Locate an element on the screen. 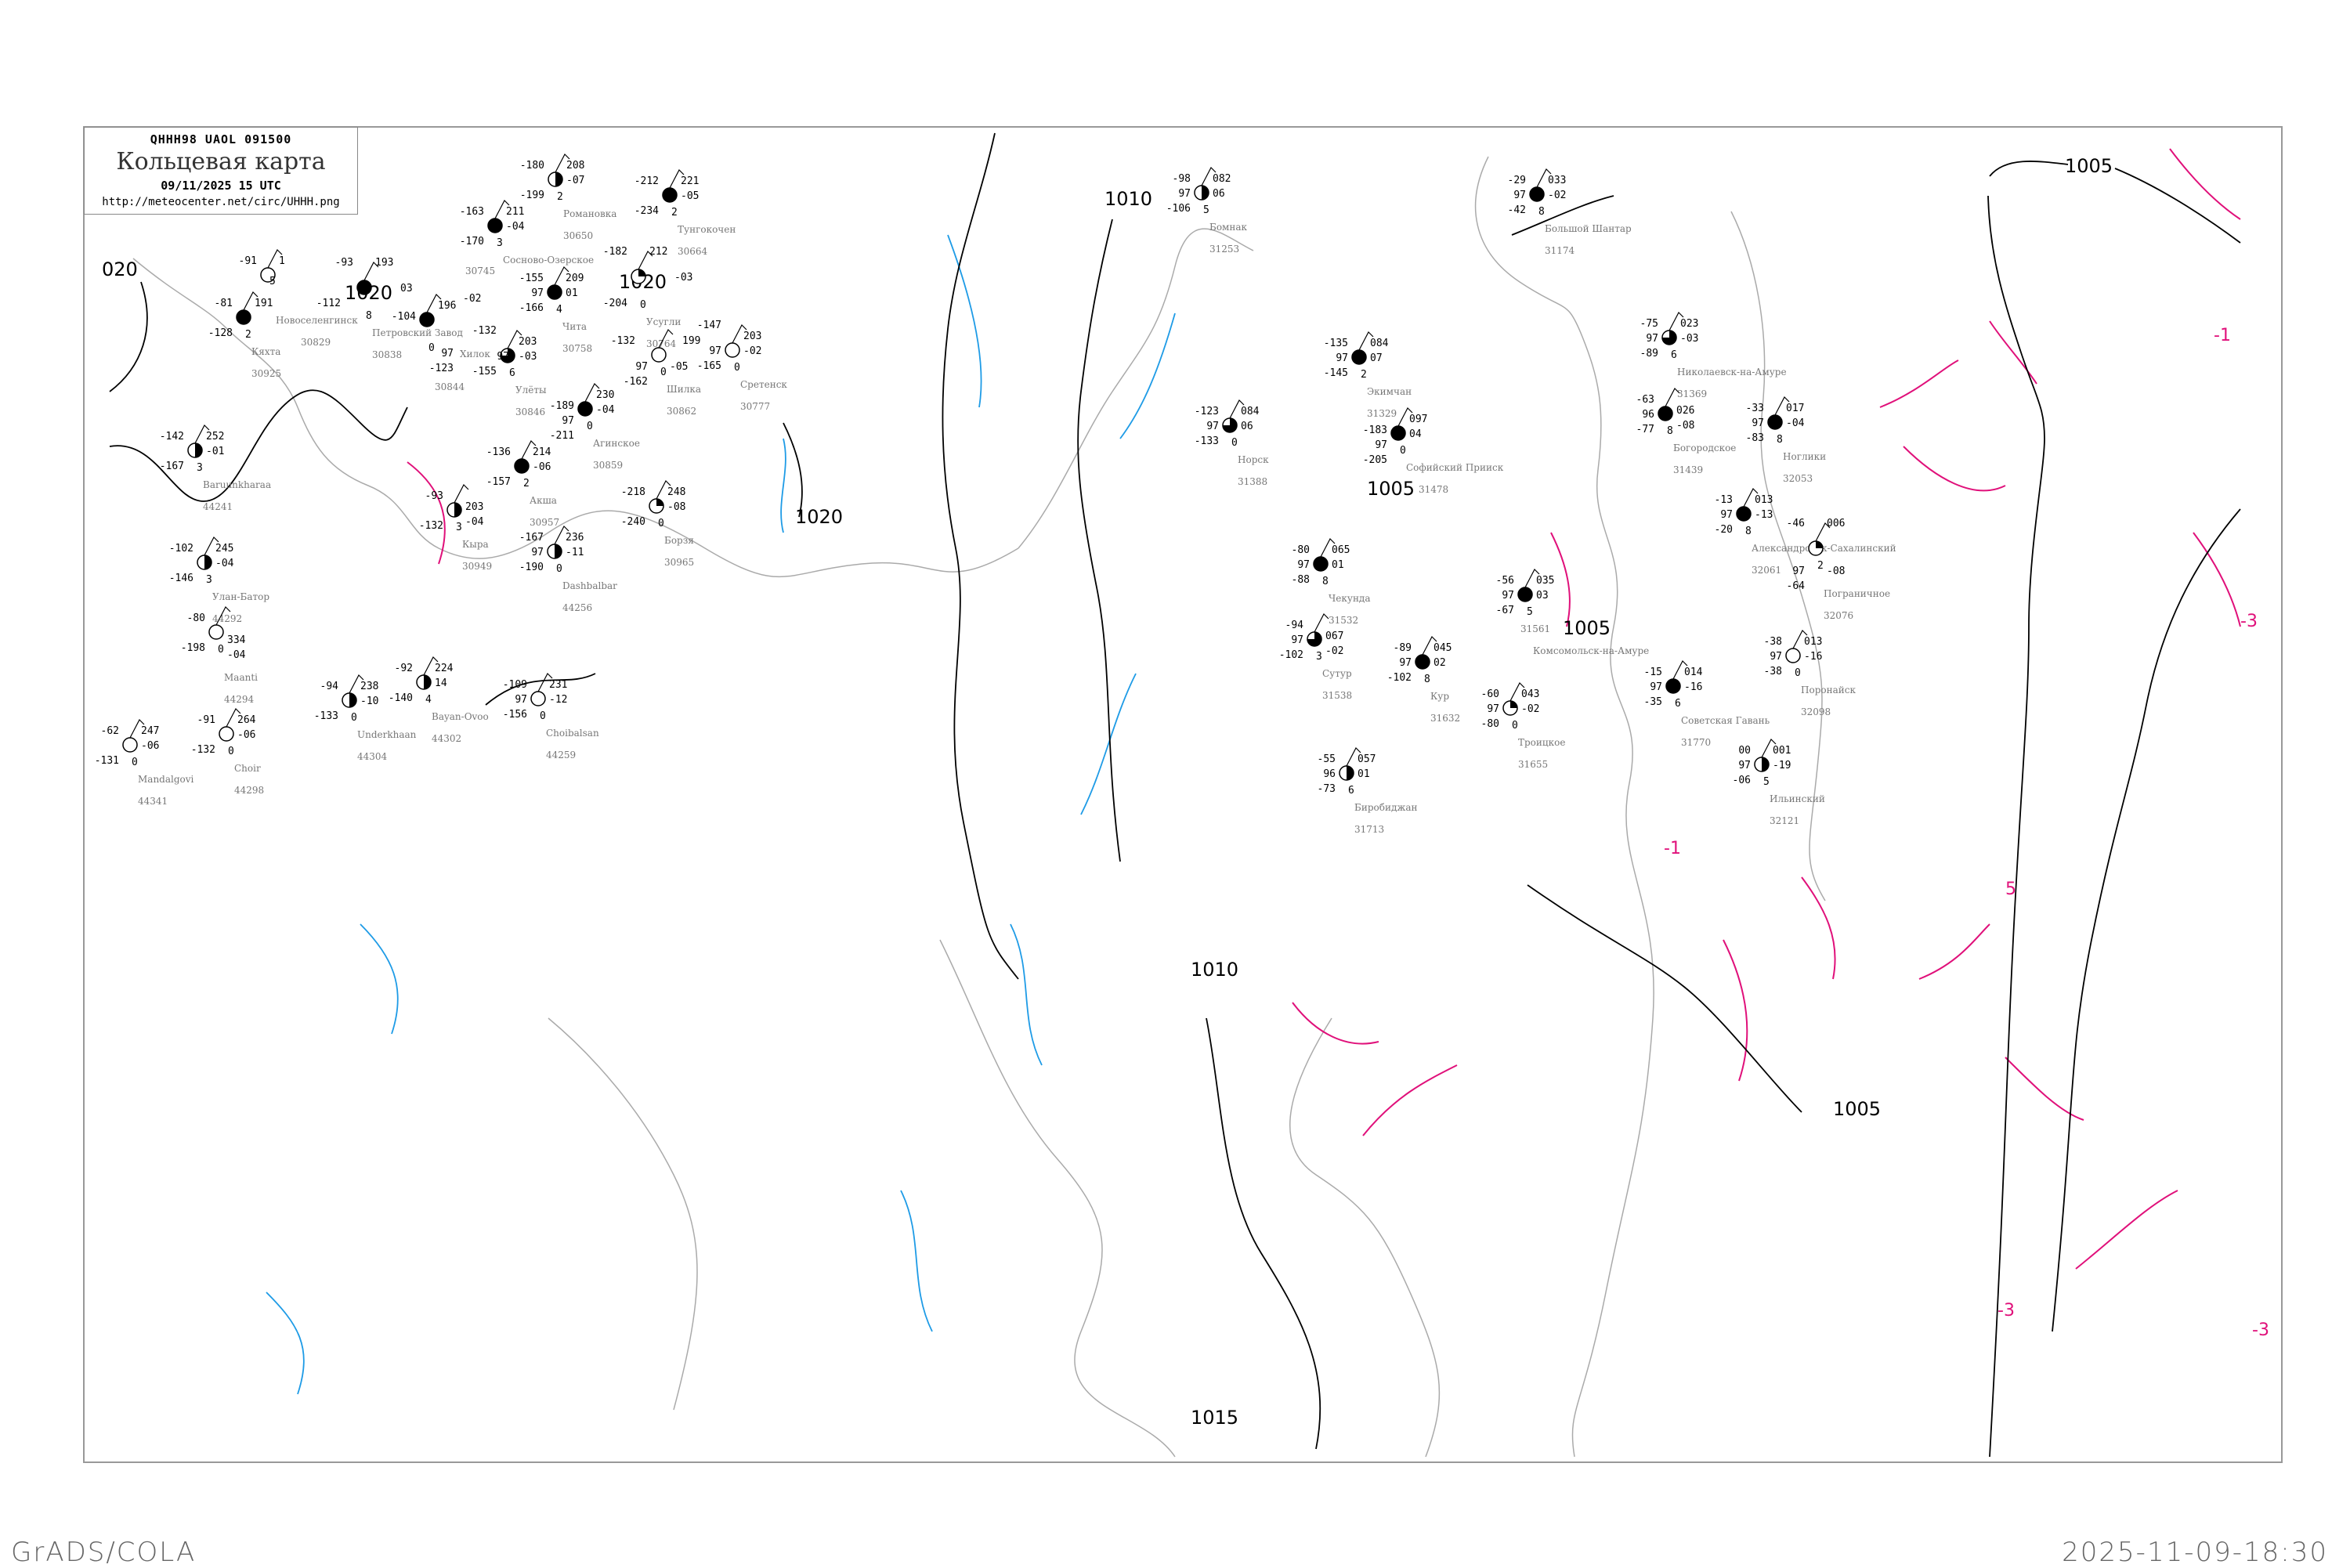  station-name: Пограничное is located at coordinates (1857, 593).